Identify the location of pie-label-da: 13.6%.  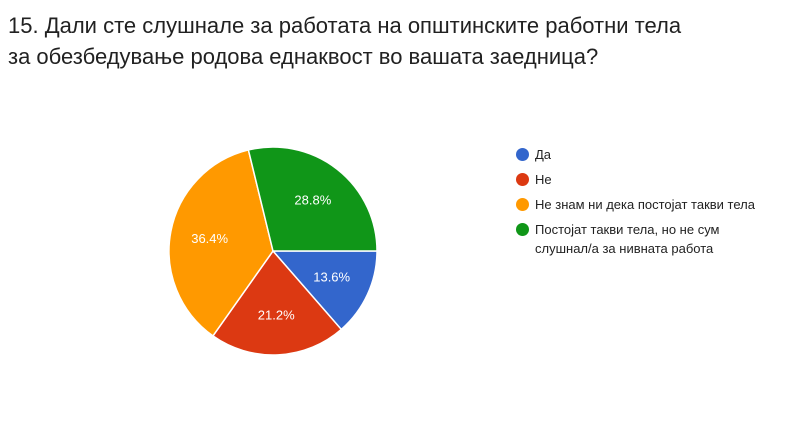
(331, 277).